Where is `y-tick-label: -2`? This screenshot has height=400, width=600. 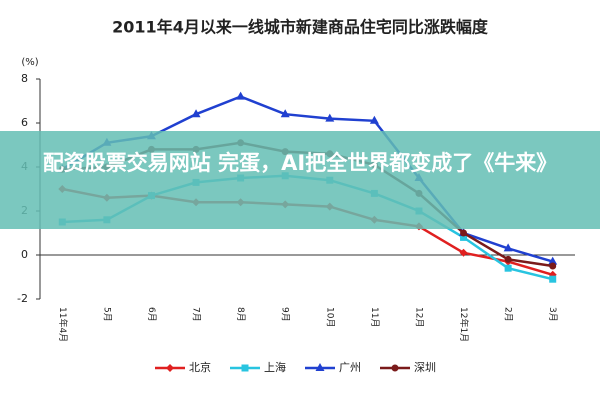
y-tick-label: -2 is located at coordinates (22, 298).